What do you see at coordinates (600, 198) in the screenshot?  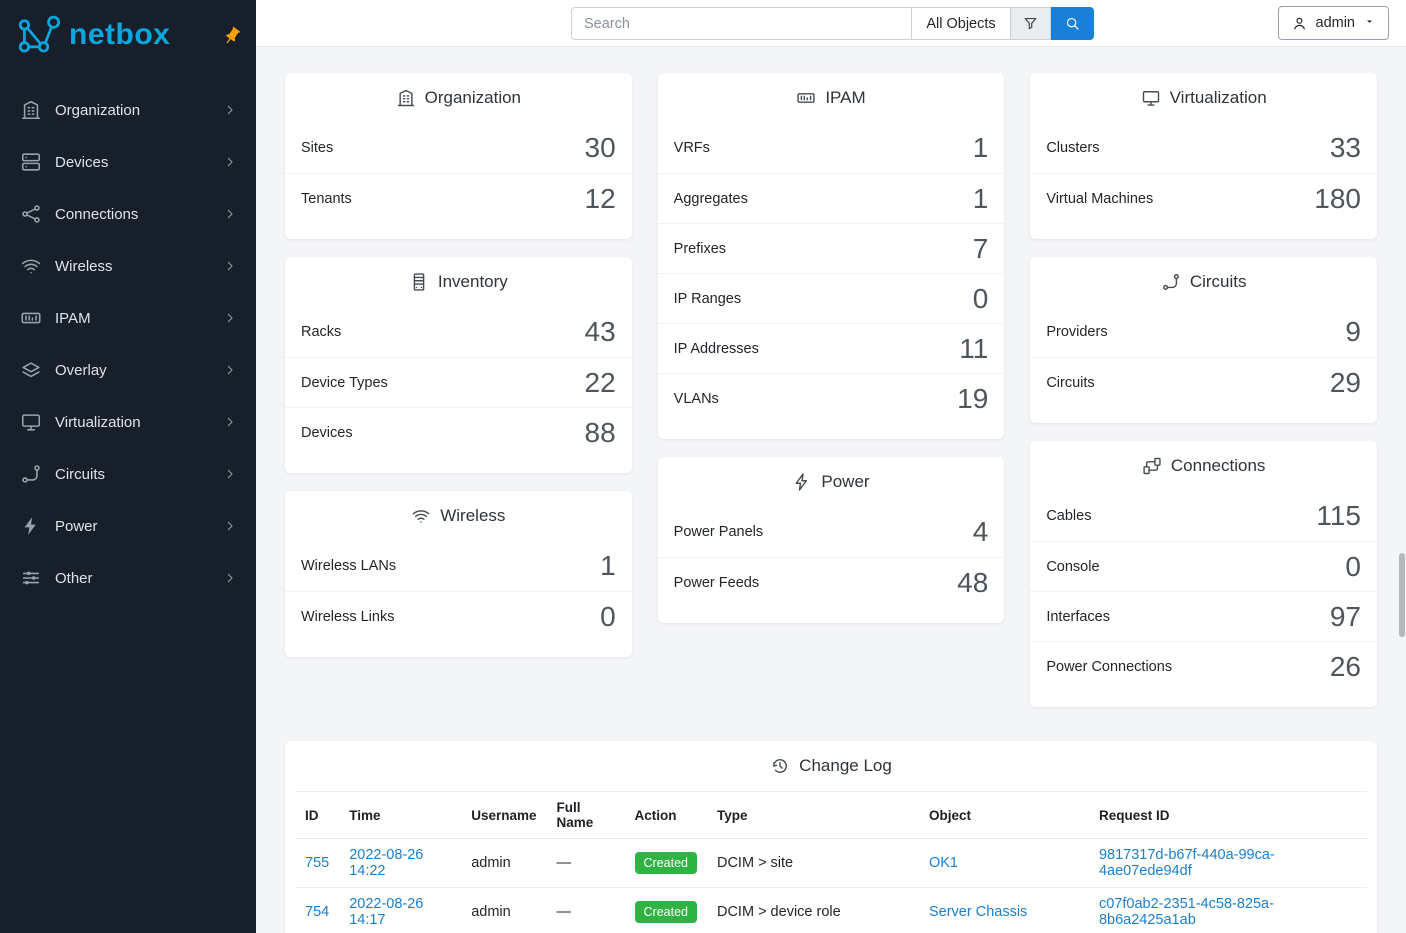 I see `stat-value-link: 12` at bounding box center [600, 198].